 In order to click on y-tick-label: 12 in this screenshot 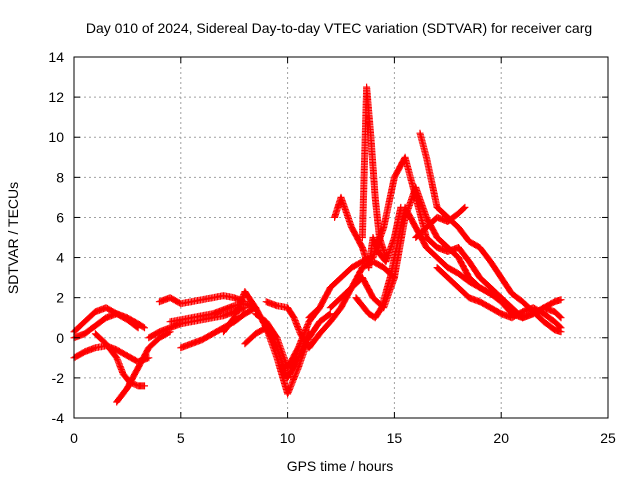, I will do `click(56, 97)`.